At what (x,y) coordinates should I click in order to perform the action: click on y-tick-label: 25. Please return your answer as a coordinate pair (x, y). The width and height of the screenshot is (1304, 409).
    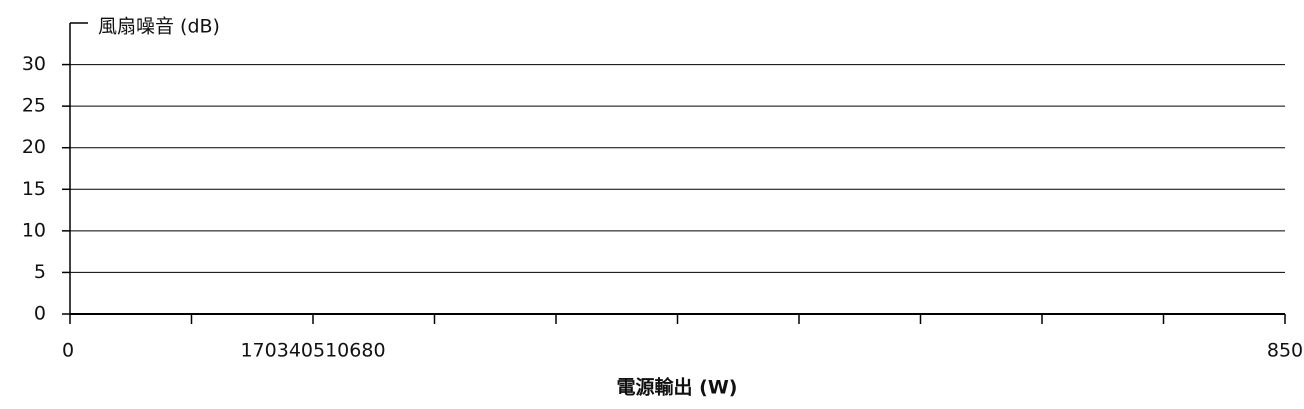
    Looking at the image, I should click on (34, 106).